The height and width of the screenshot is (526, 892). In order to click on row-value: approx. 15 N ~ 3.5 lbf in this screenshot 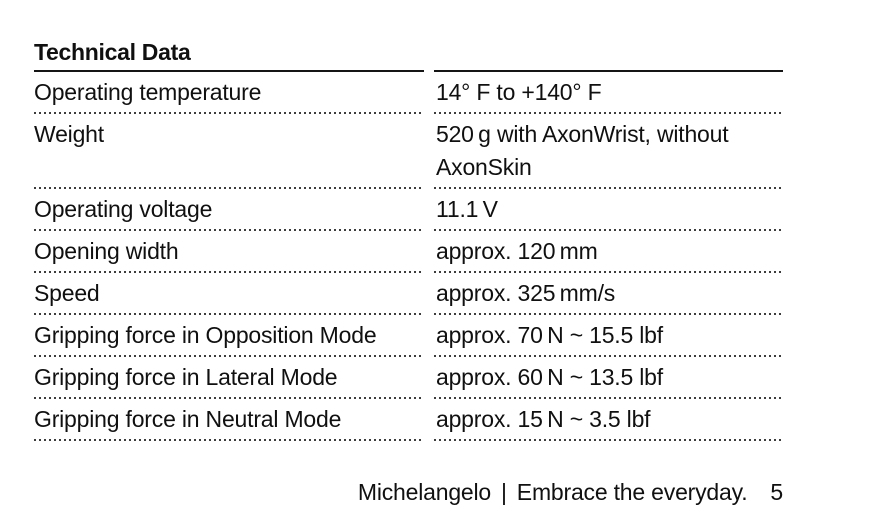, I will do `click(608, 420)`.